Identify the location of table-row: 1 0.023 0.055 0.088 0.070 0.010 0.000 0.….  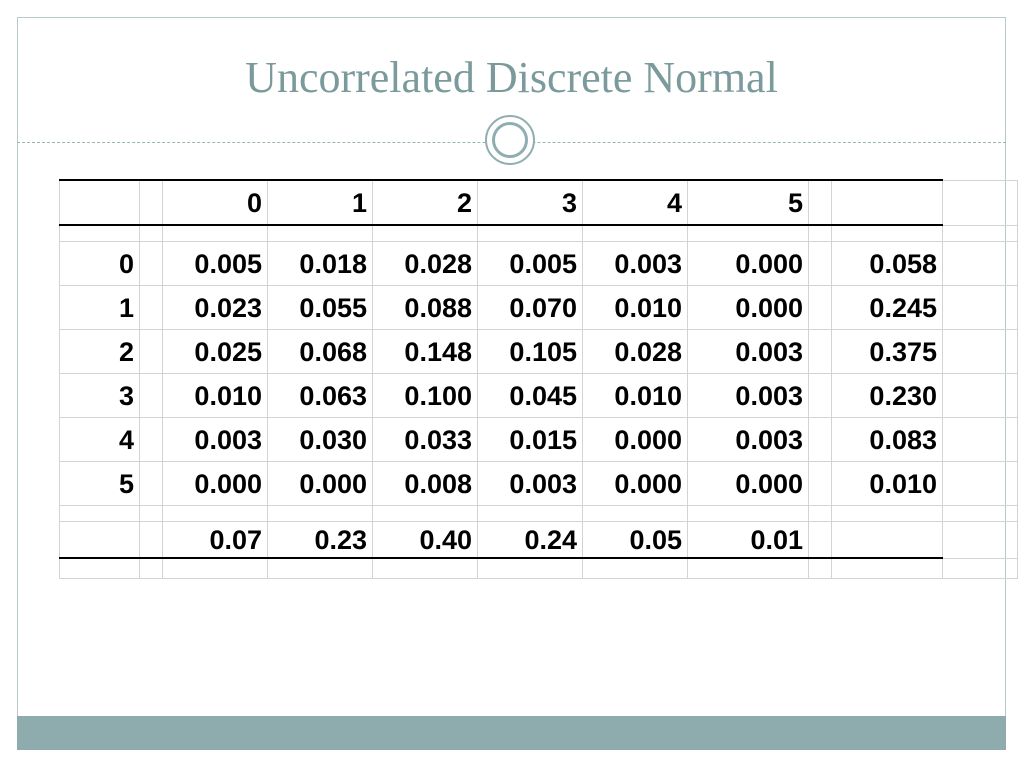
(538, 307).